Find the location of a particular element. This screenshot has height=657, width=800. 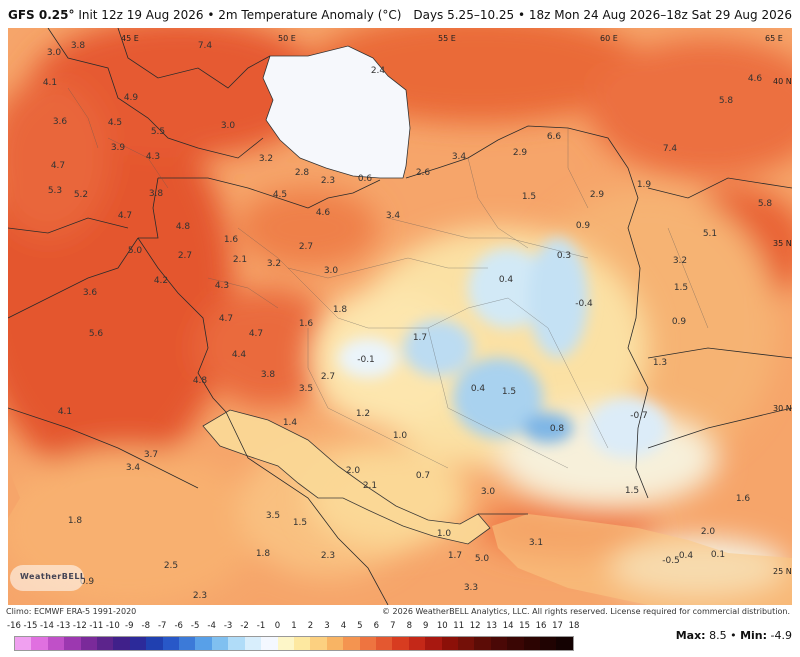

geo-label: 25 N is located at coordinates (782, 571).